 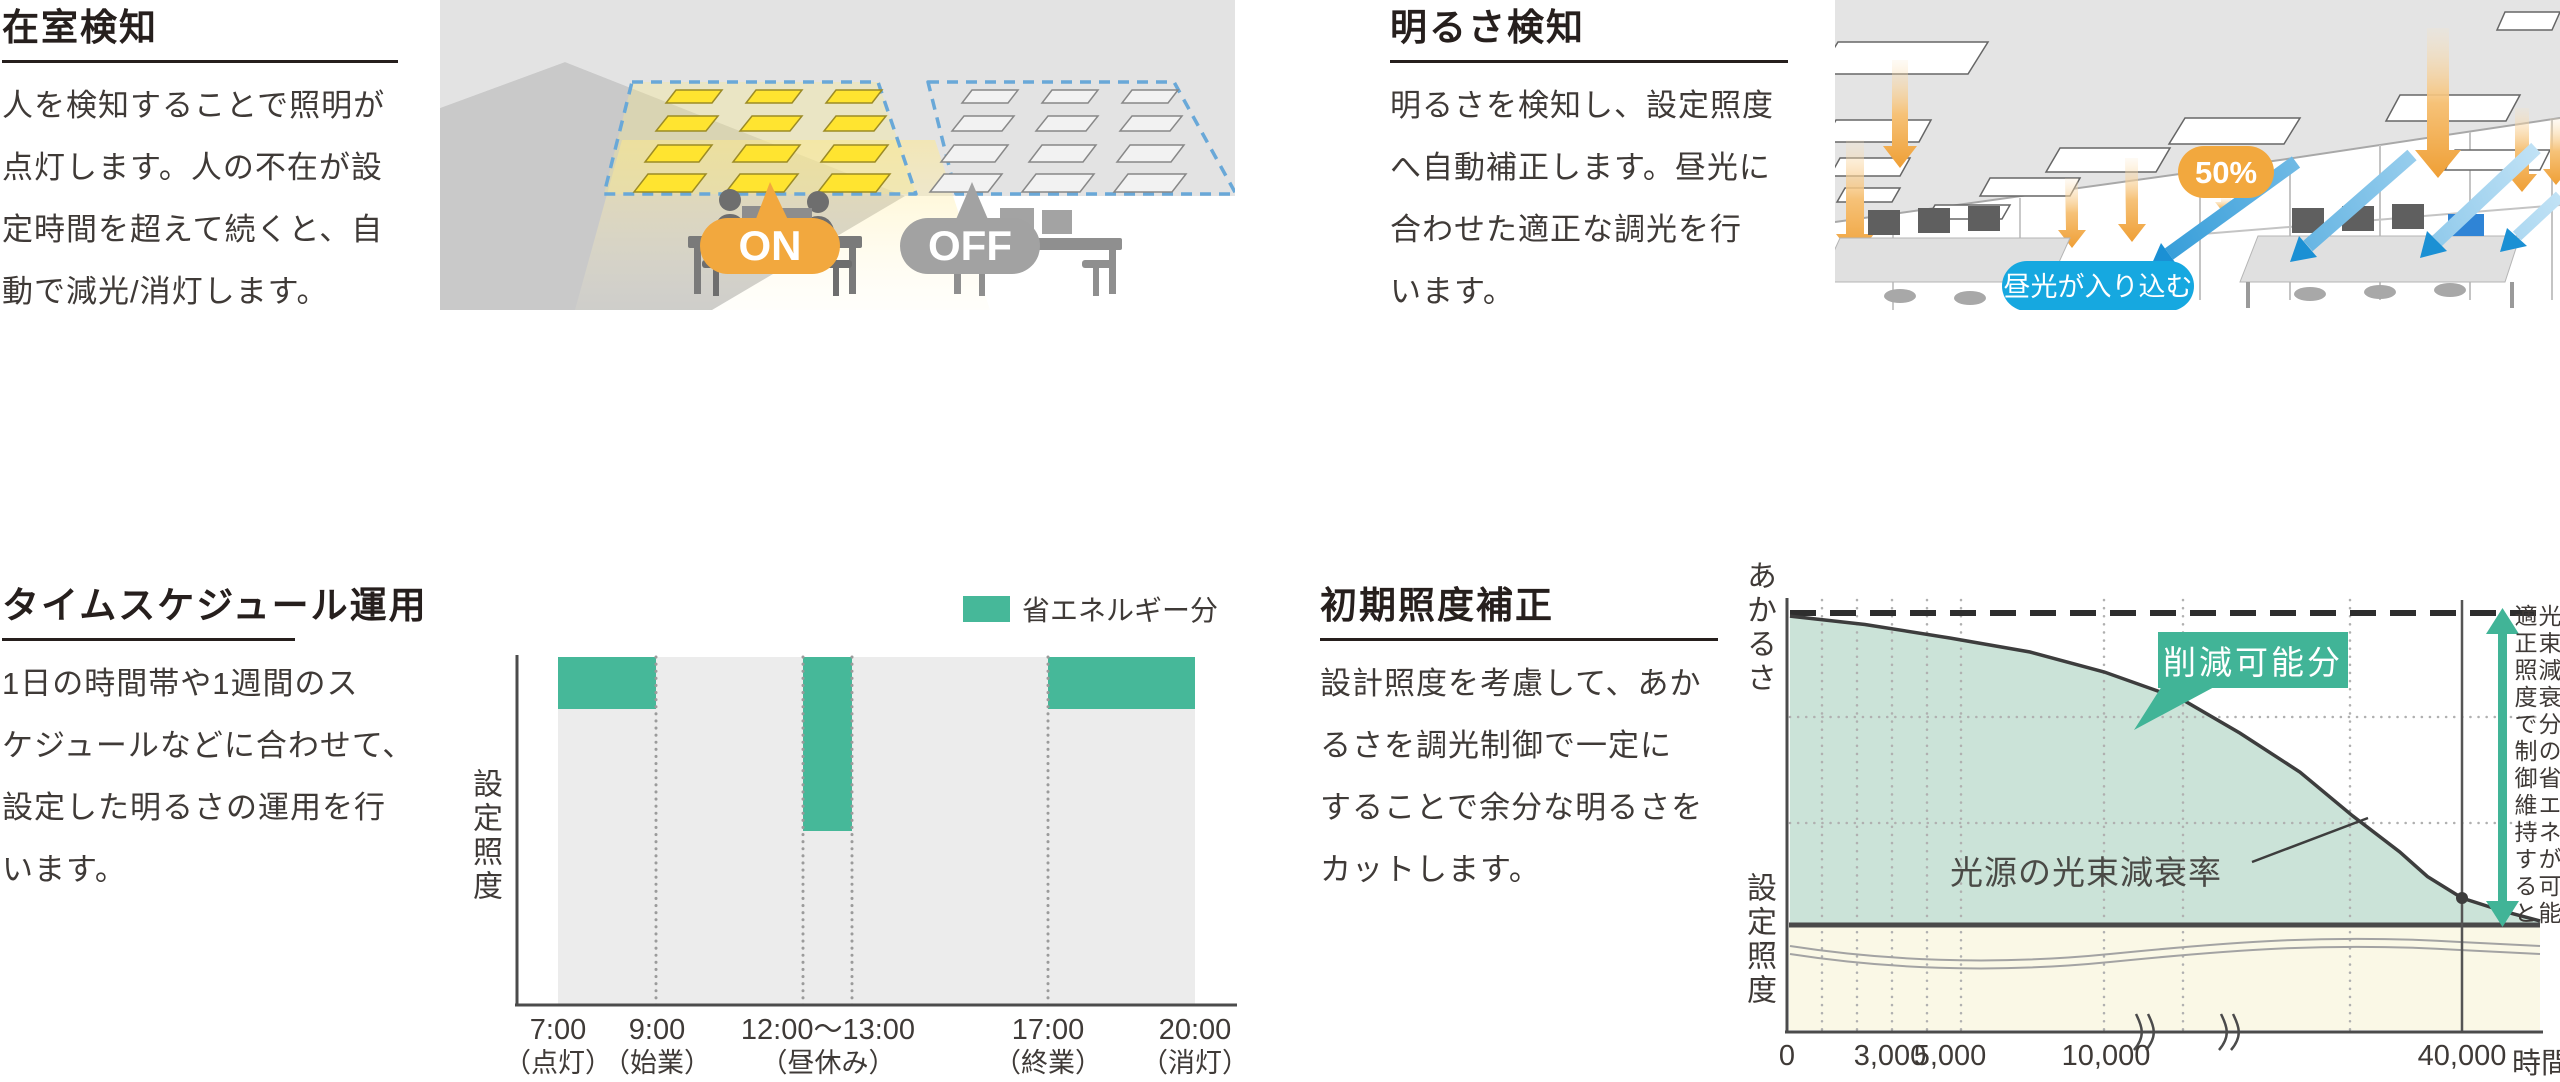 I want to click on x-axis-unit: 時間, so click(x=2536, y=1064).